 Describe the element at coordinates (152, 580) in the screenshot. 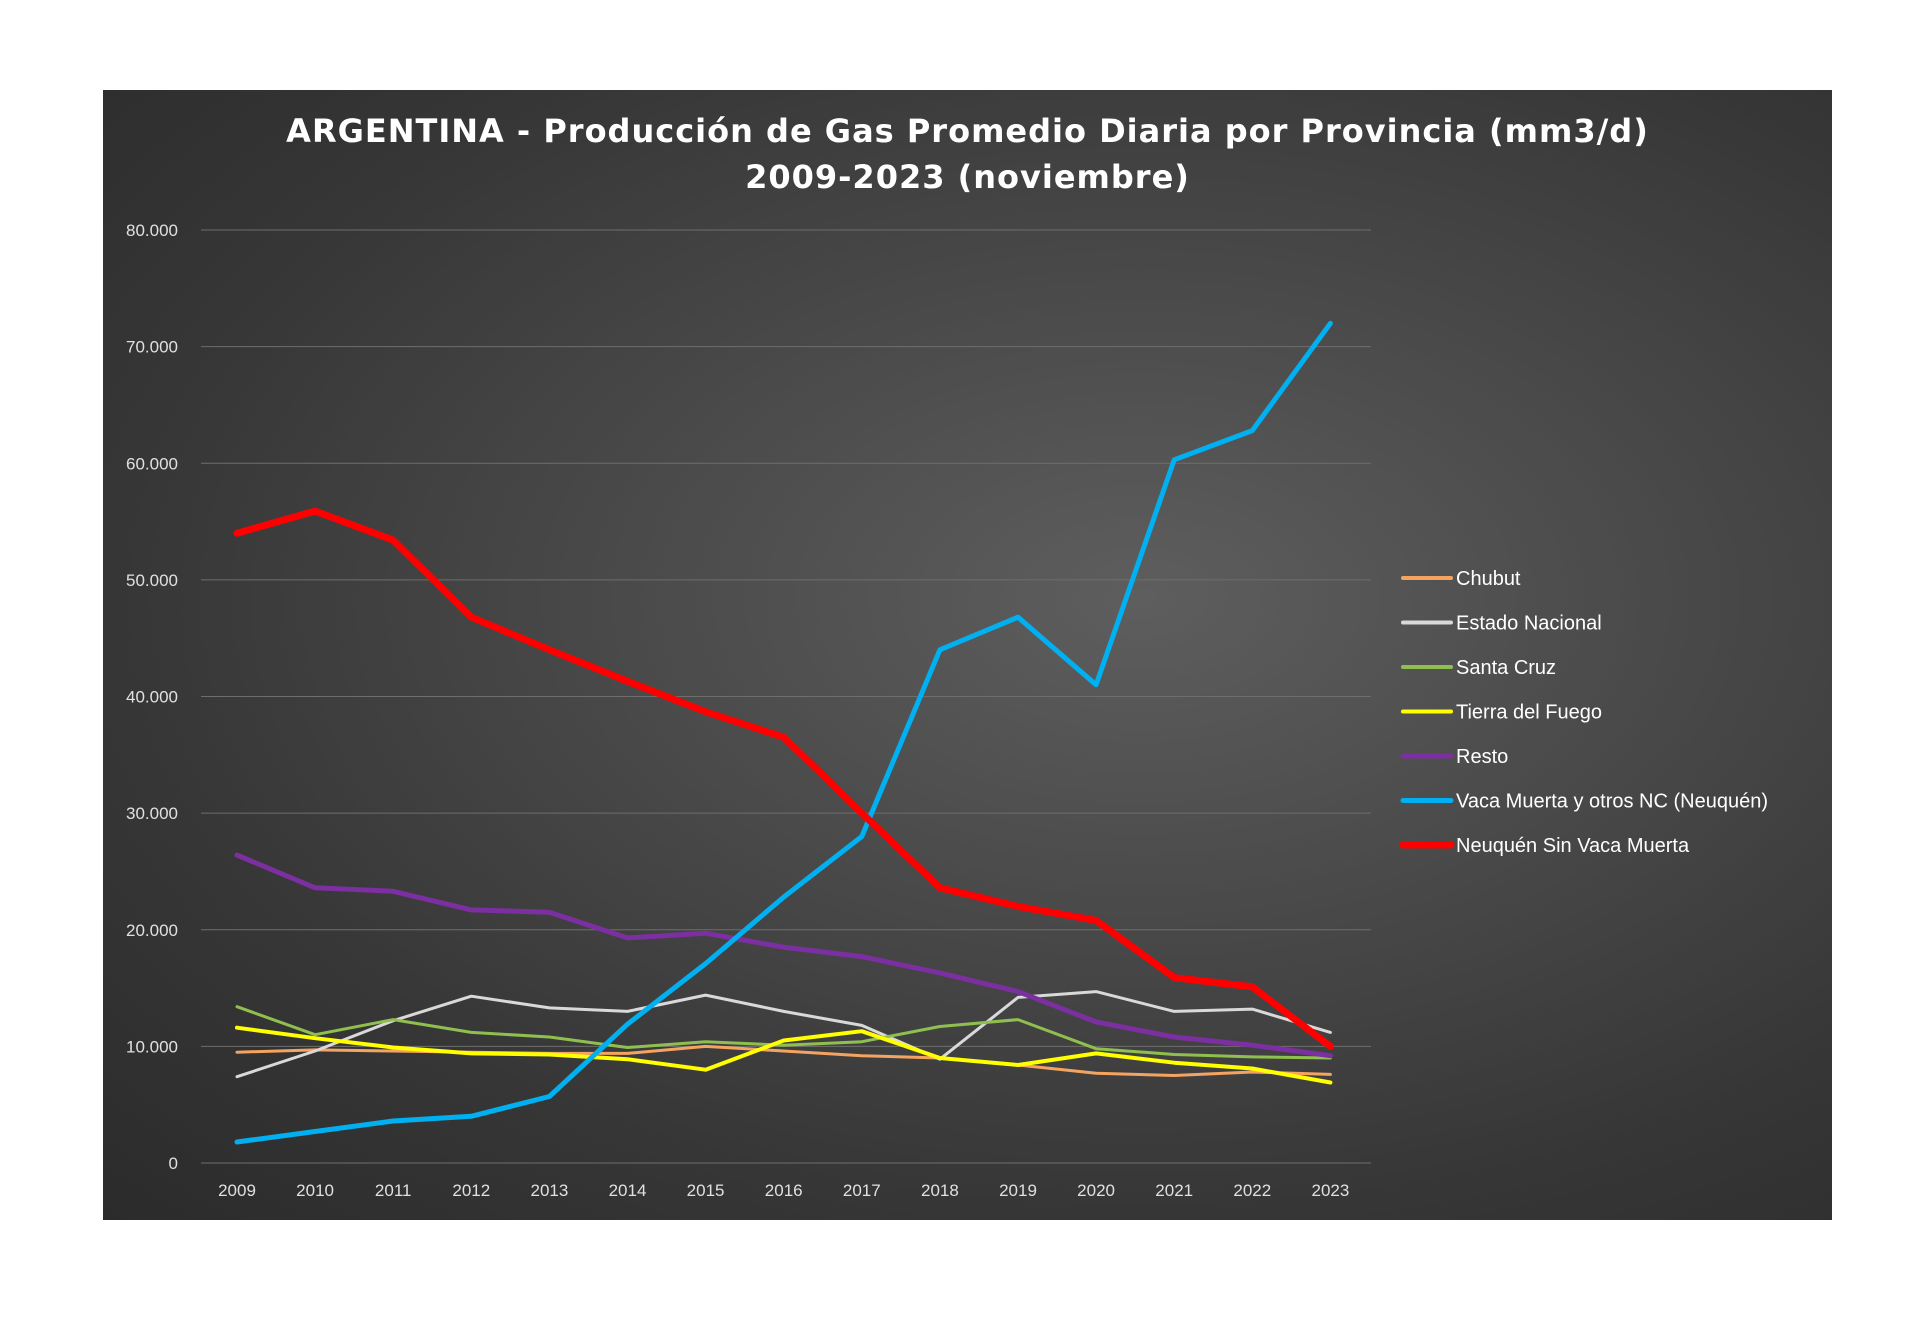

I see `y-tick-label: 50.000` at that location.